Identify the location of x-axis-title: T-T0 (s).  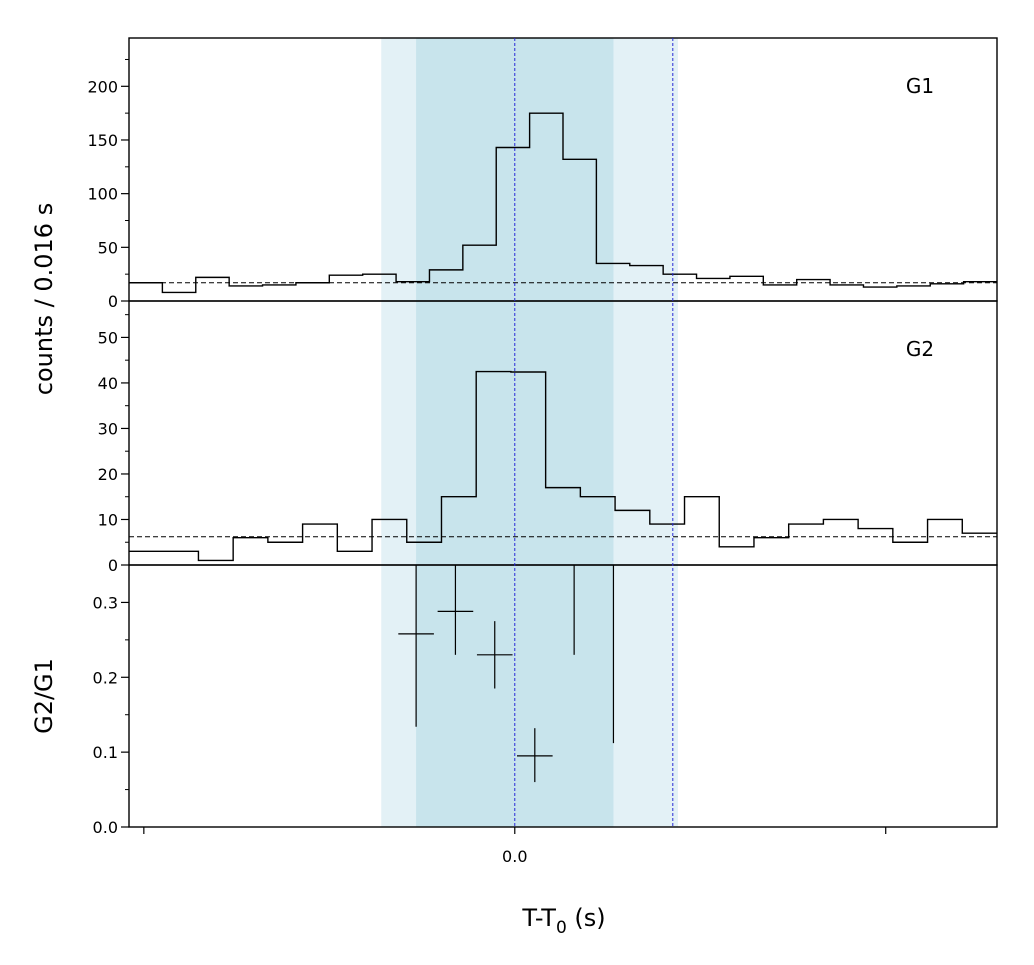
(563, 921).